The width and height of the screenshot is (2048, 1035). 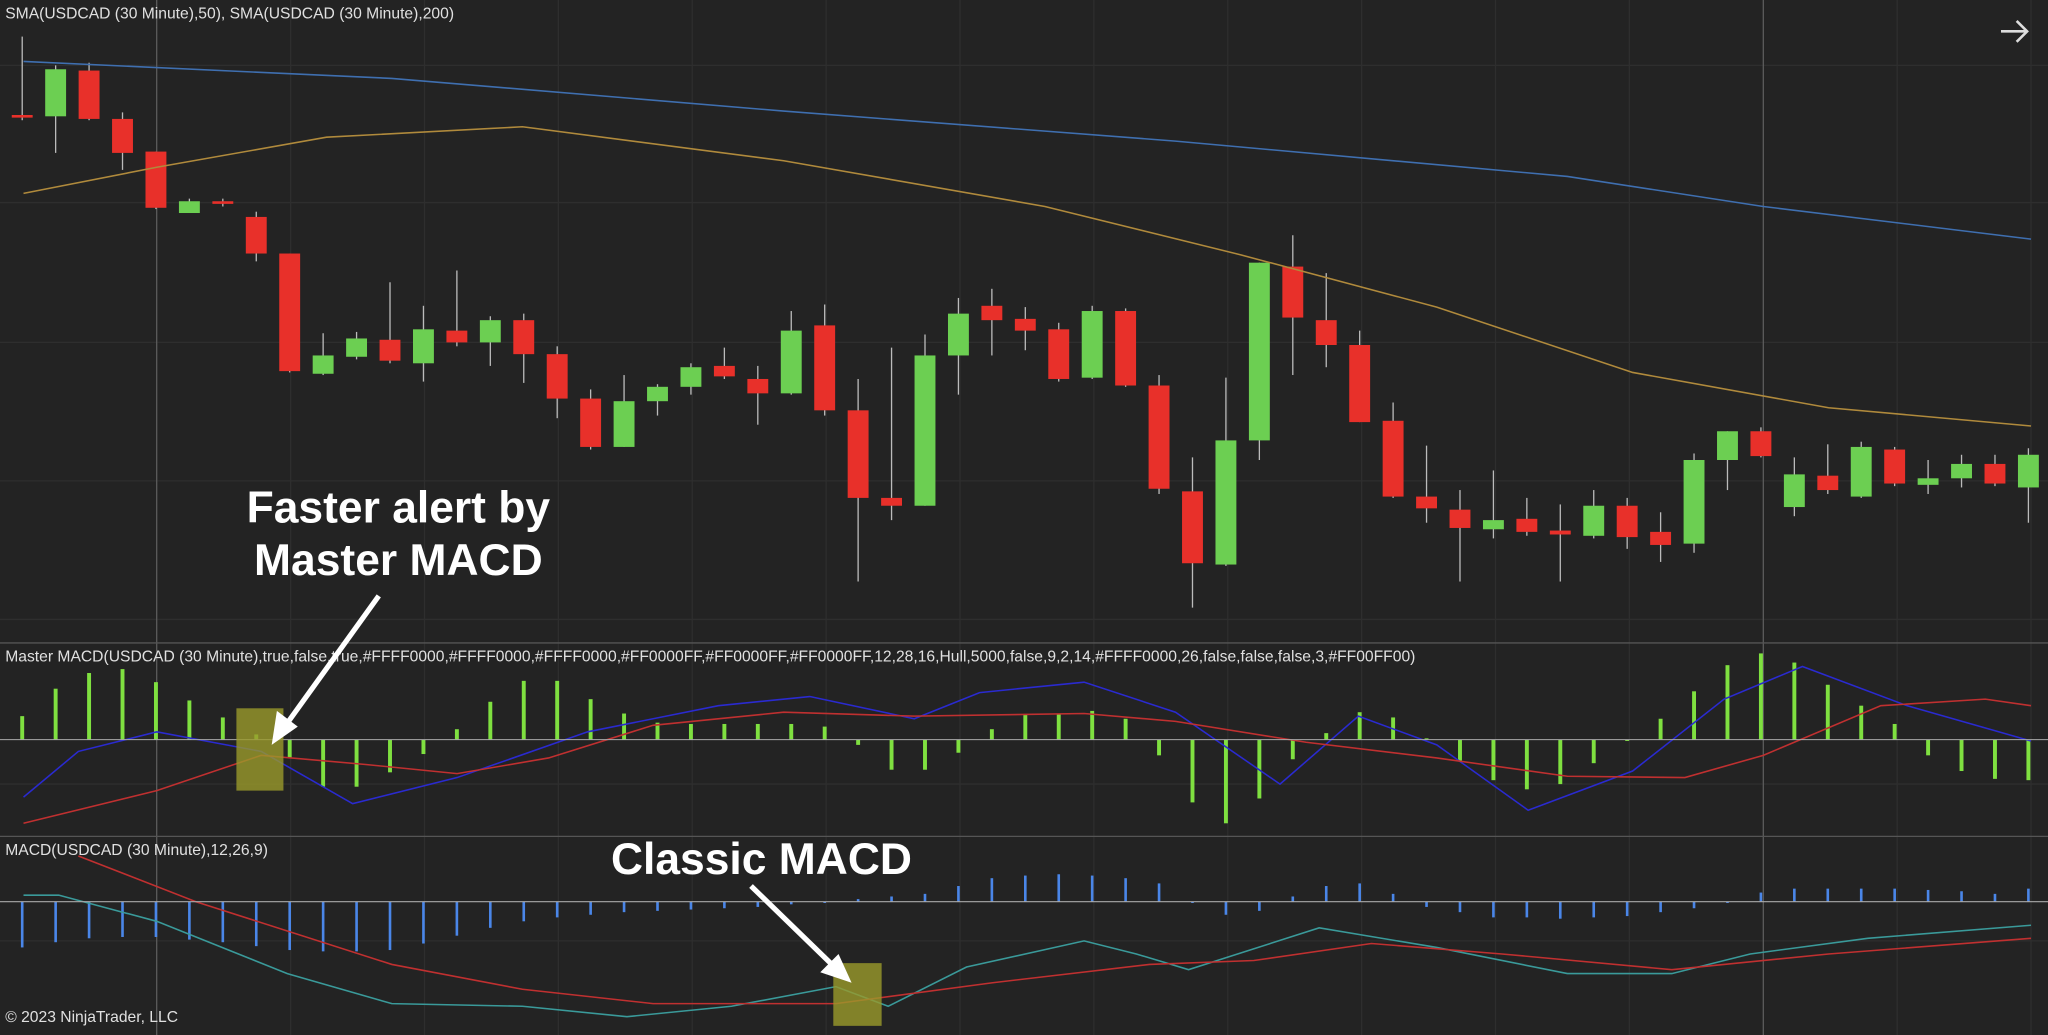 I want to click on annotation-text: Classic MACD, so click(x=761, y=859).